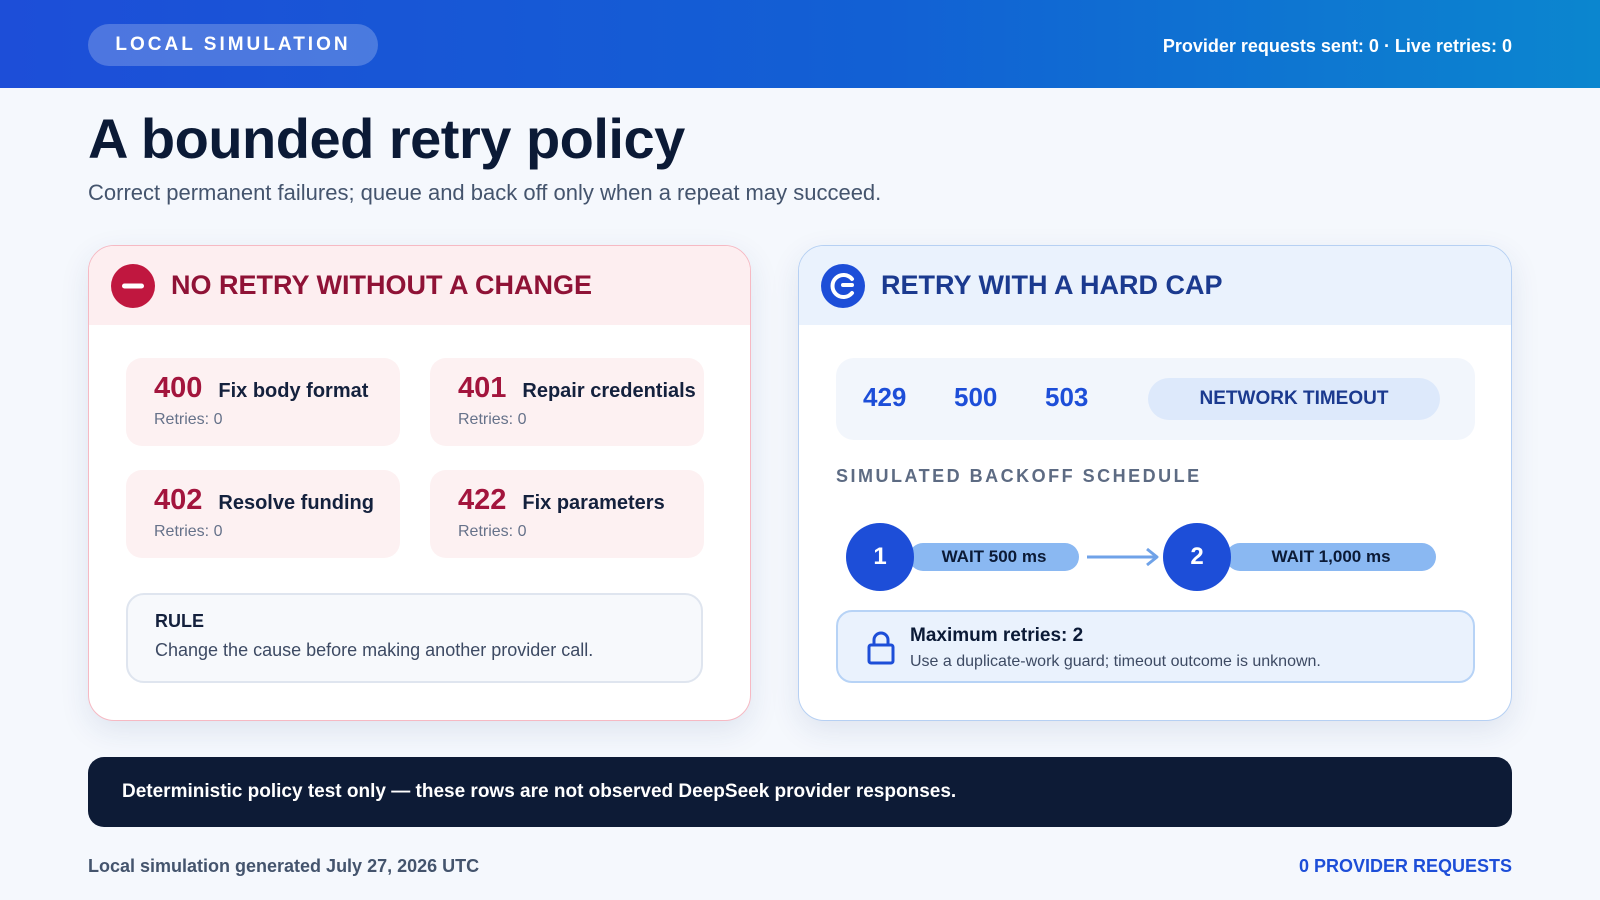 This screenshot has height=900, width=1600. Describe the element at coordinates (1331, 557) in the screenshot. I see `wait-pill: WAIT 1,000 ms` at that location.